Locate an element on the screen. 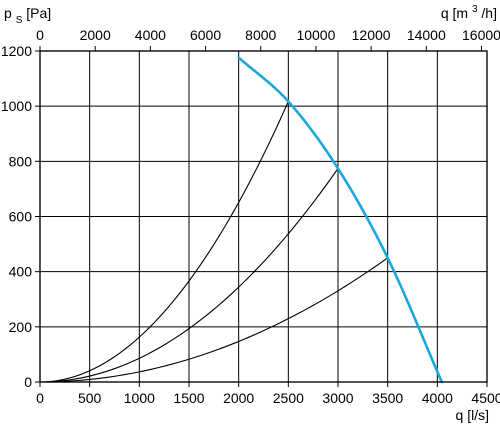  x-top-axis-label-sup: 3 is located at coordinates (475, 9).